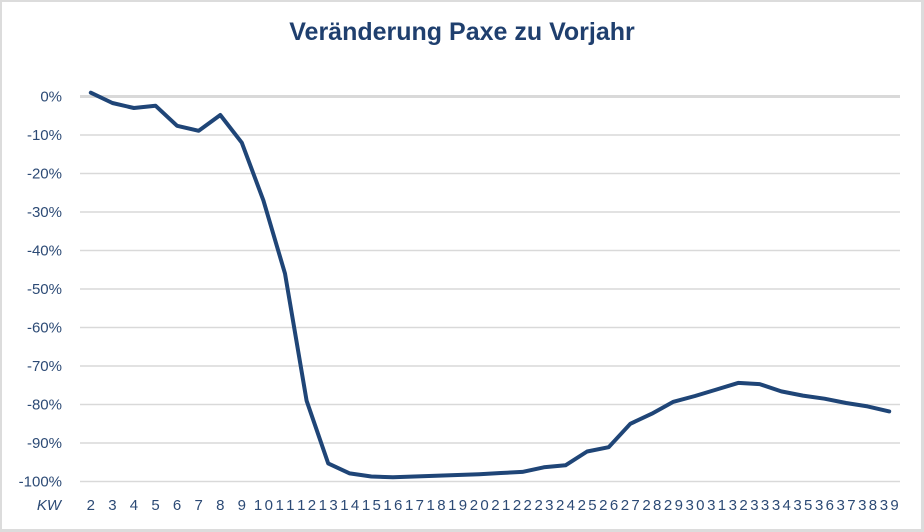 This screenshot has width=924, height=532. I want to click on y-tick-label: -80%, so click(44, 405).